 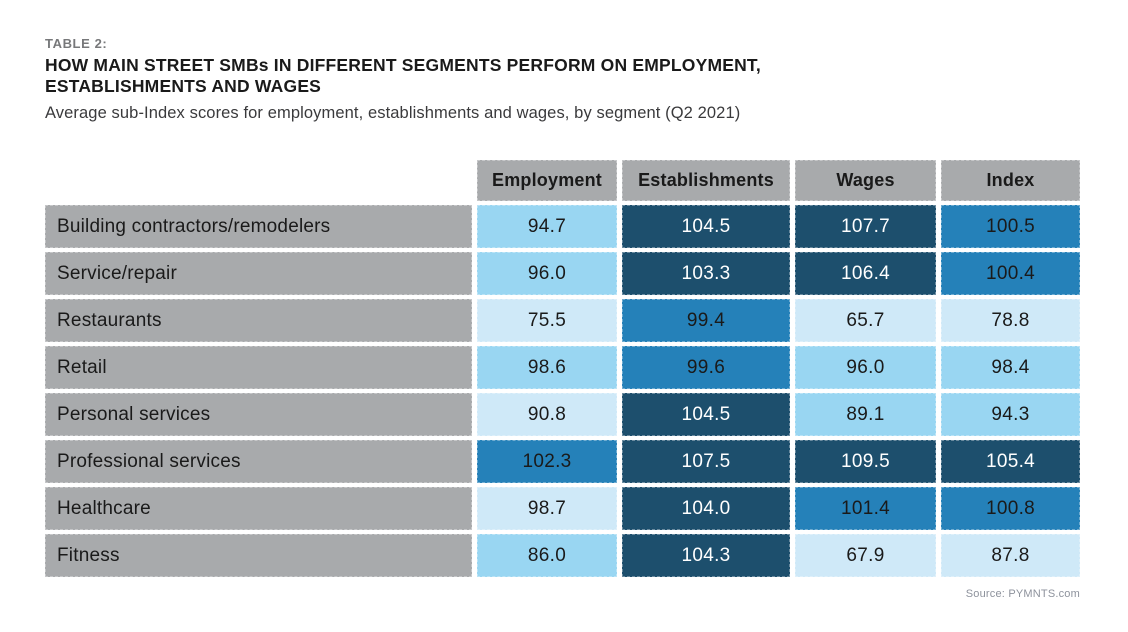 What do you see at coordinates (706, 320) in the screenshot?
I see `value-cell: 99.4` at bounding box center [706, 320].